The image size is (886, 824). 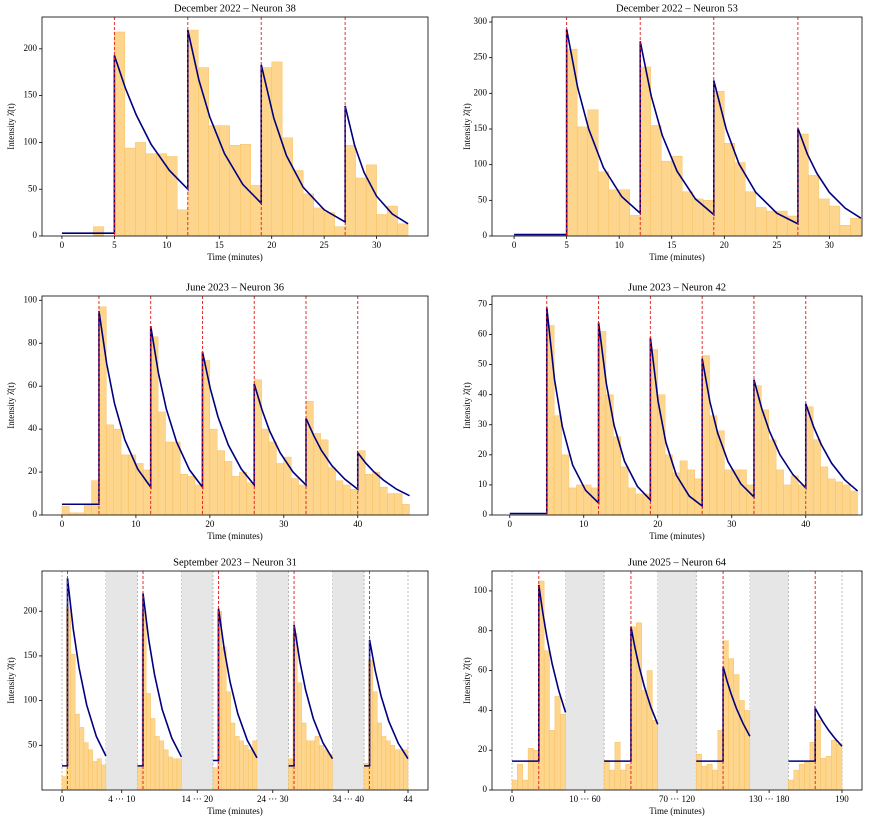 I want to click on y-tick-label: 30, so click(x=483, y=424).